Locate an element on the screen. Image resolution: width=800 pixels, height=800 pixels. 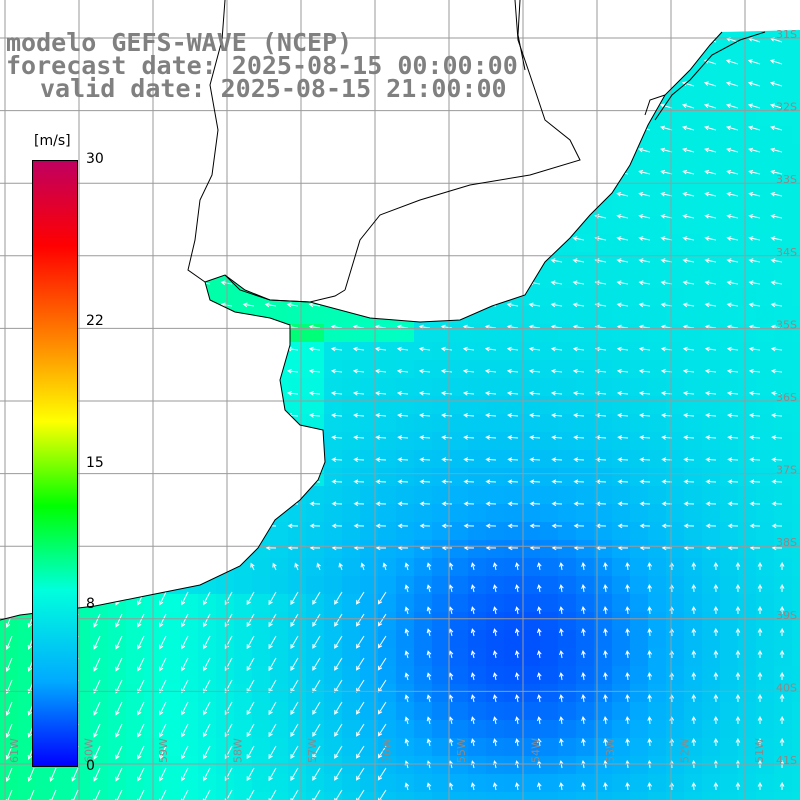
colorbar-tick: 15 is located at coordinates (95, 462).